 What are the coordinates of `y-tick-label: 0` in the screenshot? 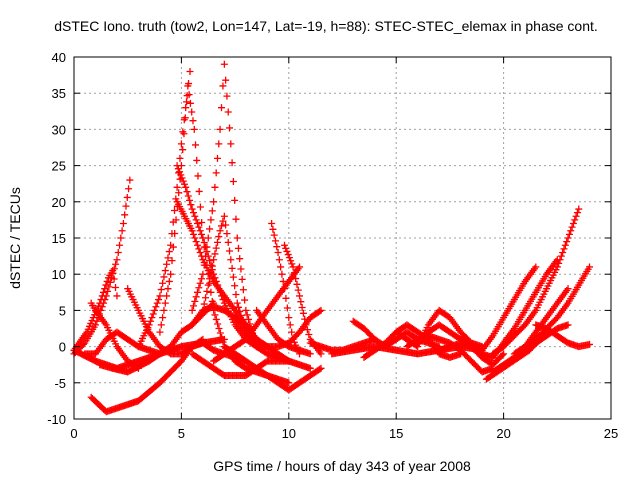 It's located at (62, 347).